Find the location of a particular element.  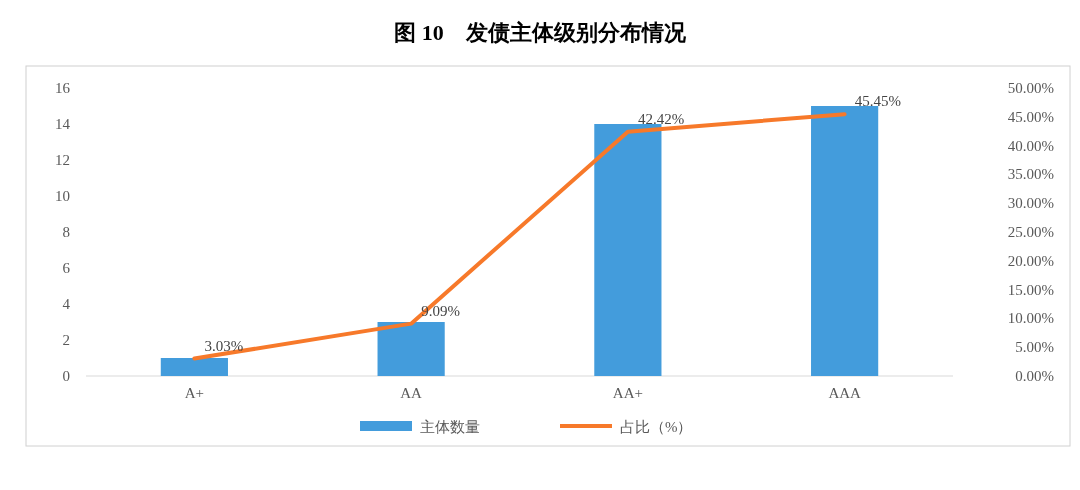

data-label: 45.45% is located at coordinates (877, 101).